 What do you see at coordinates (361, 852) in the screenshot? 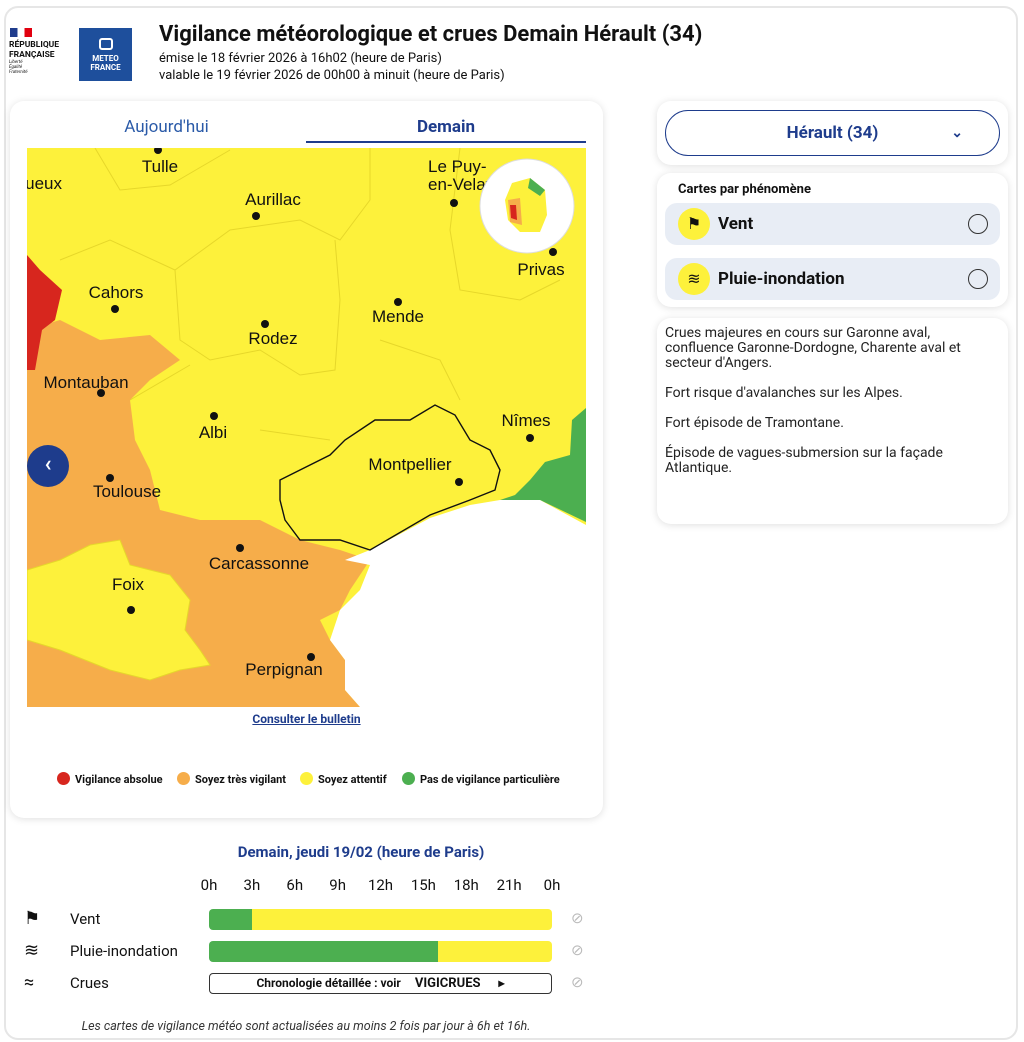
I see `timeline-title: Demain, jeudi 19/02 (heure de Paris)` at bounding box center [361, 852].